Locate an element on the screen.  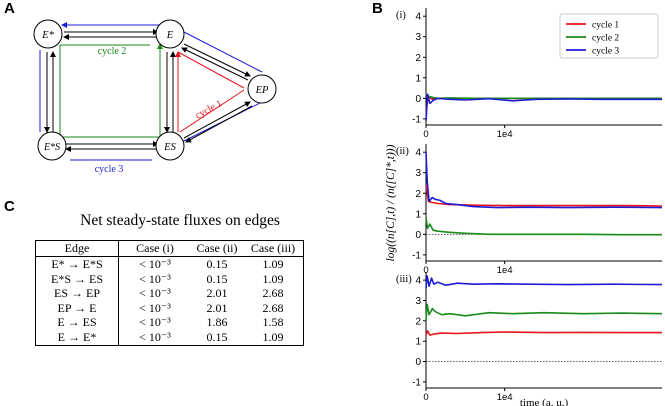
node-estars: E*S is located at coordinates (52, 146).